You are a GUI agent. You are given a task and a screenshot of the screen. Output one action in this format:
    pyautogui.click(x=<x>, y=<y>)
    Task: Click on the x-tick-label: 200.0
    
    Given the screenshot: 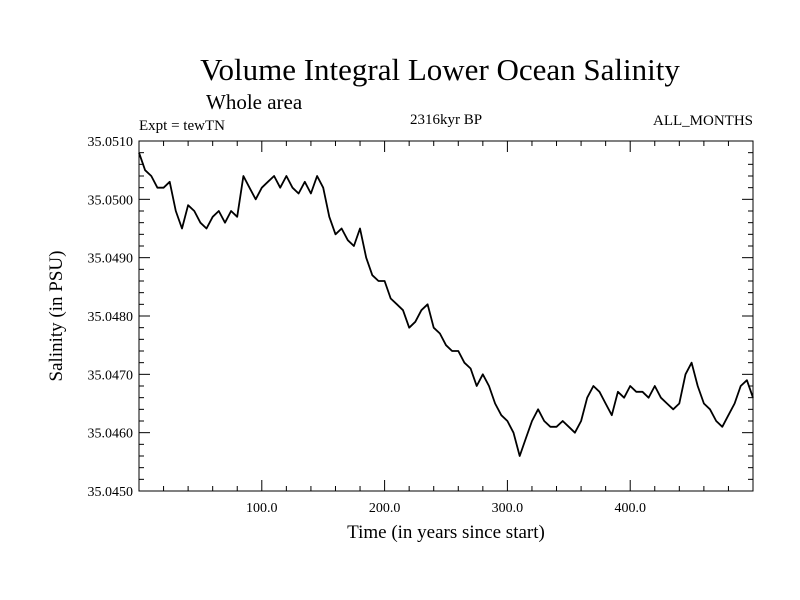 What is the action you would take?
    pyautogui.click(x=385, y=508)
    